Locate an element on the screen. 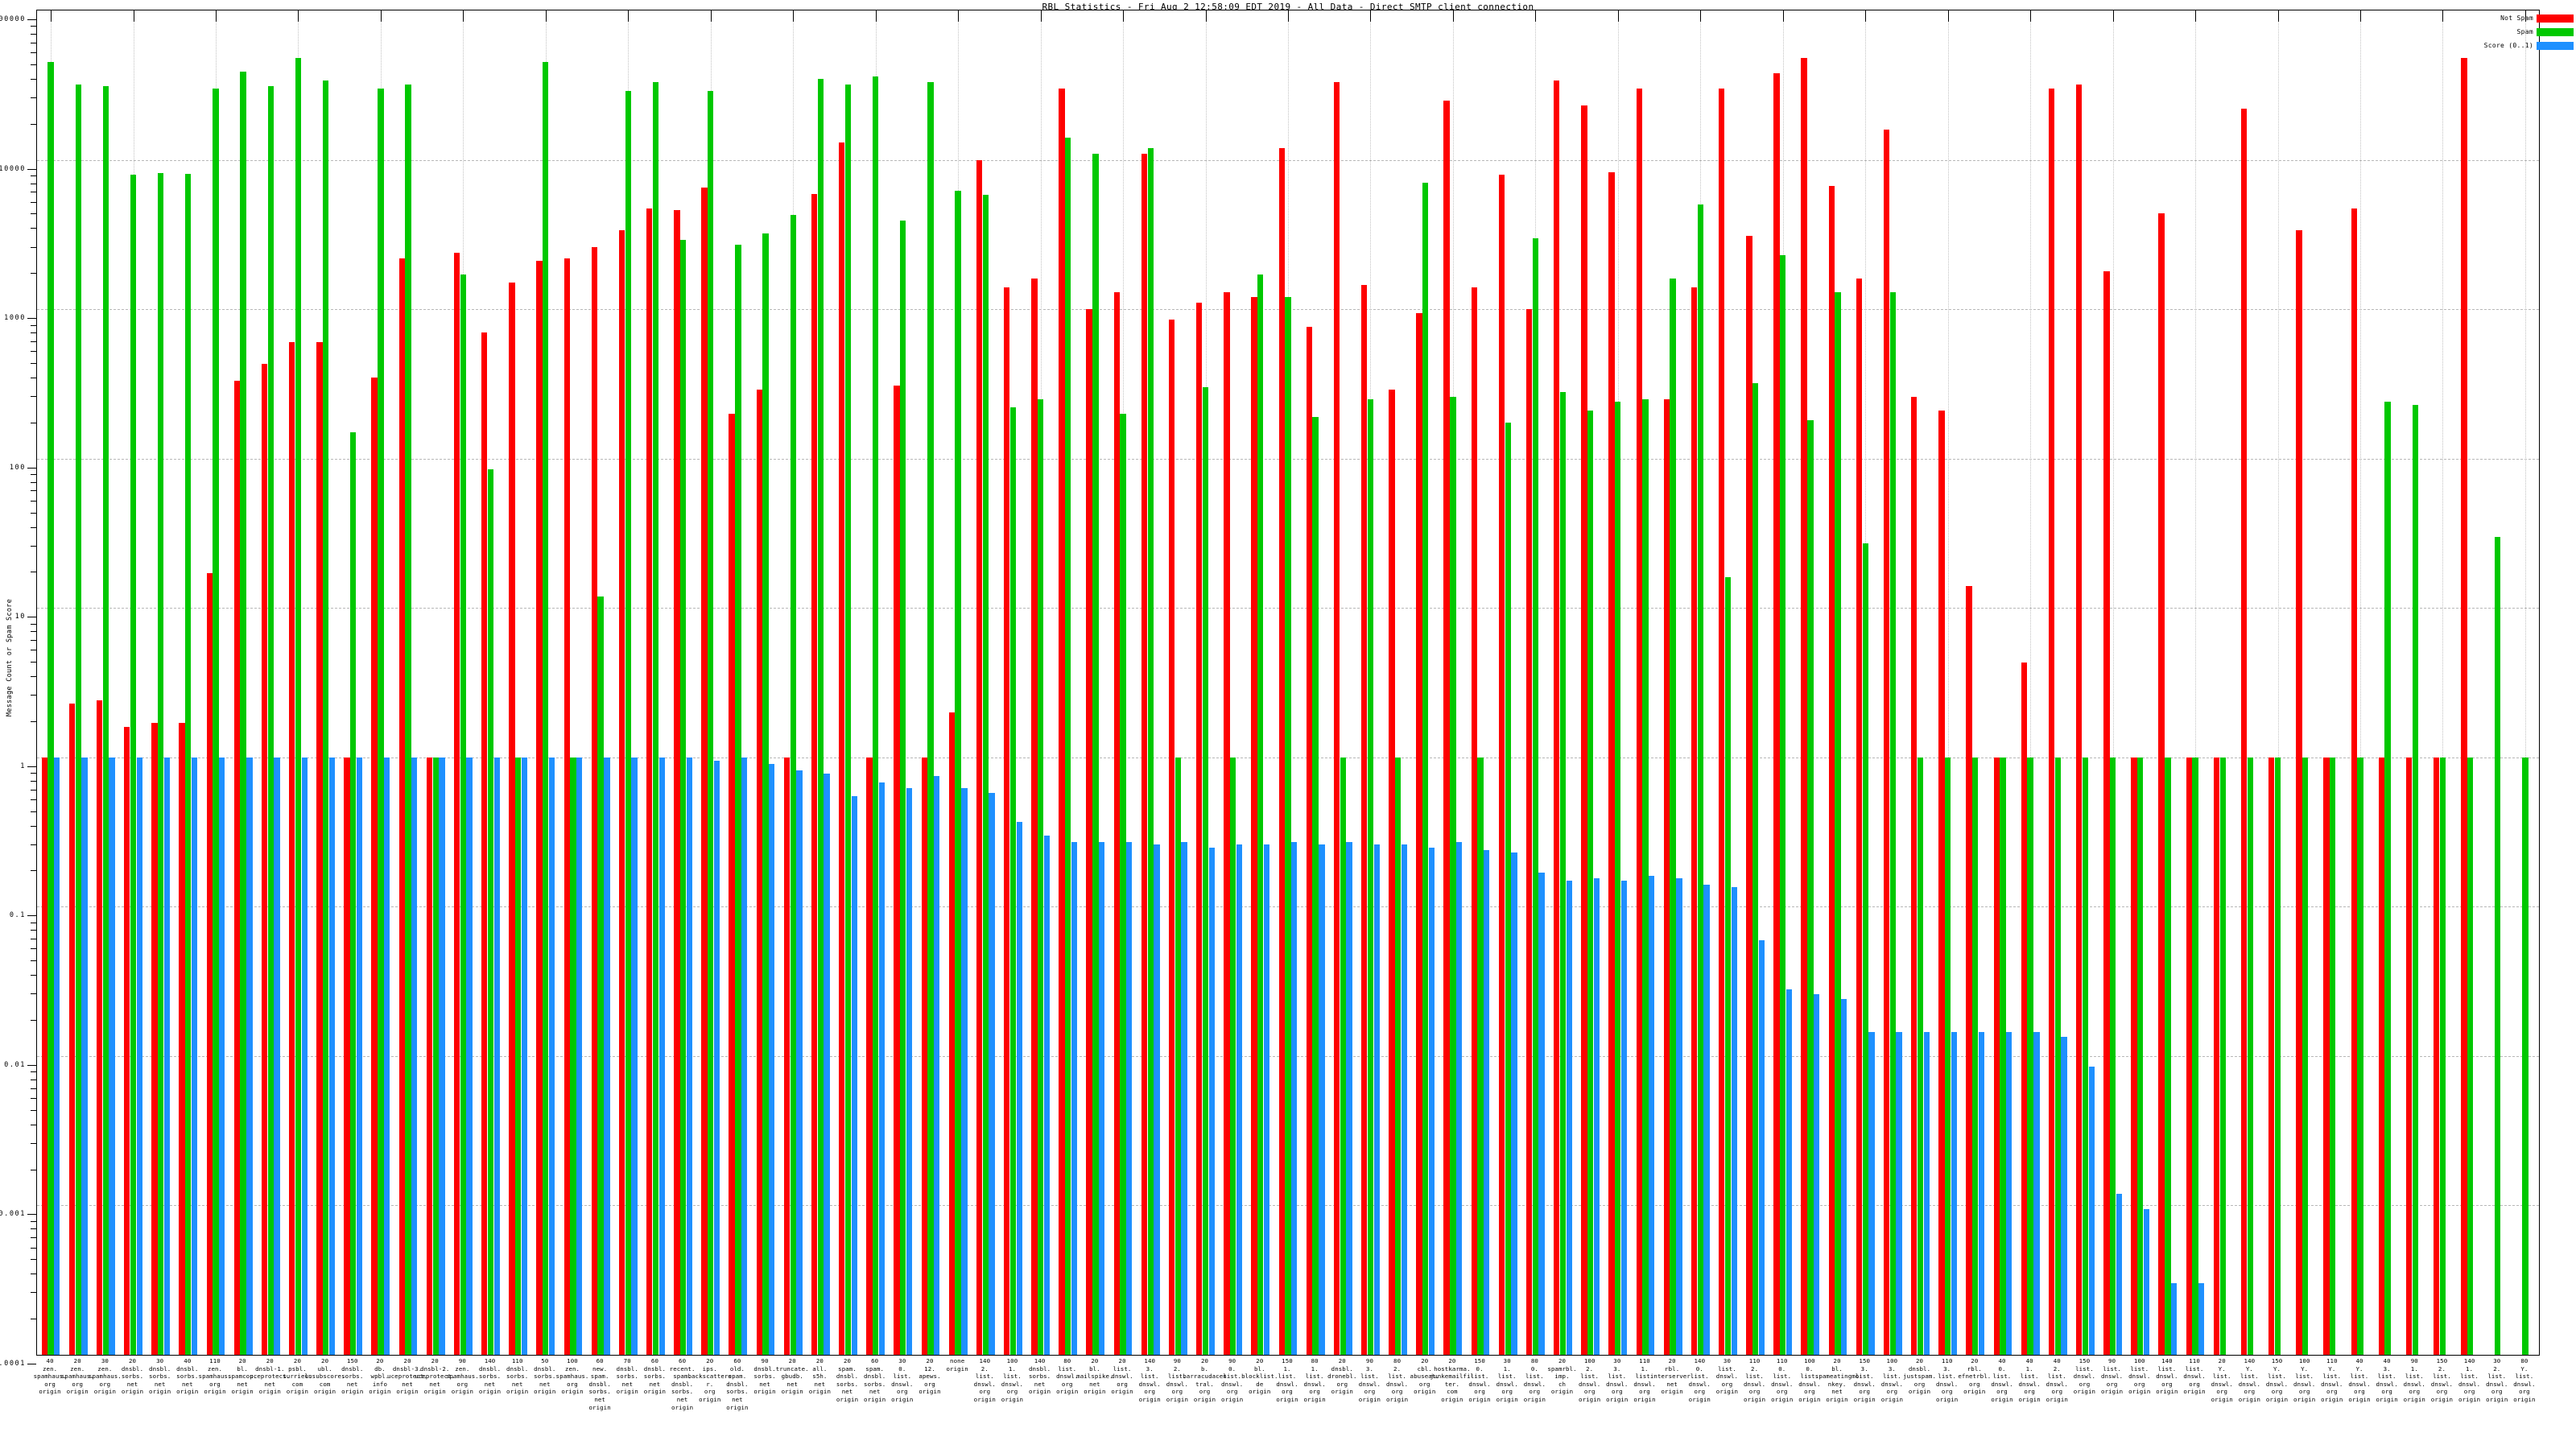  x-tick-label: 30 0. list. dnswl. org origin is located at coordinates (902, 1380).